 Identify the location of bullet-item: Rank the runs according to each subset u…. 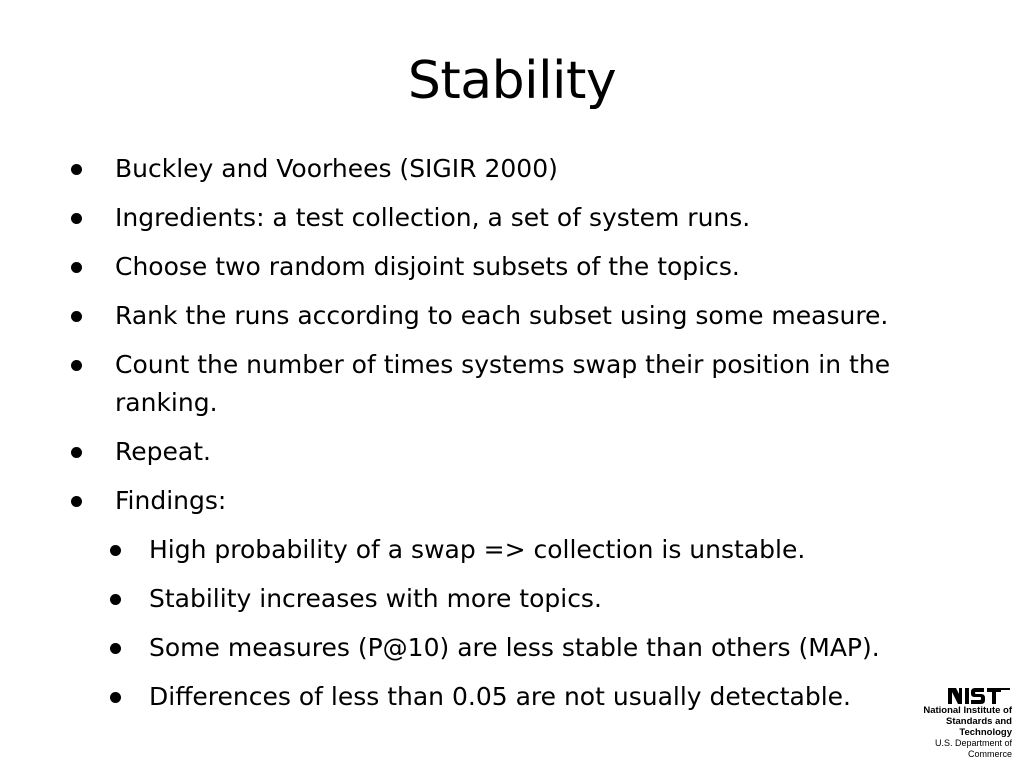
(512, 316).